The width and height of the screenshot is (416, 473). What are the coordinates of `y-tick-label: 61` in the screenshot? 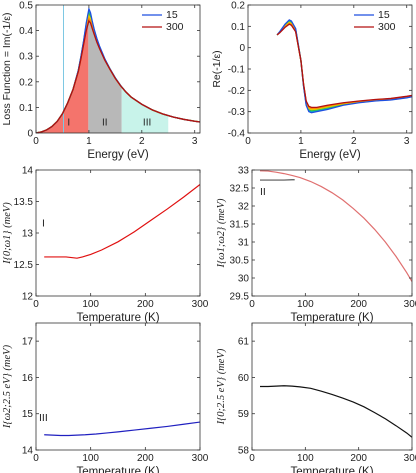 It's located at (244, 342).